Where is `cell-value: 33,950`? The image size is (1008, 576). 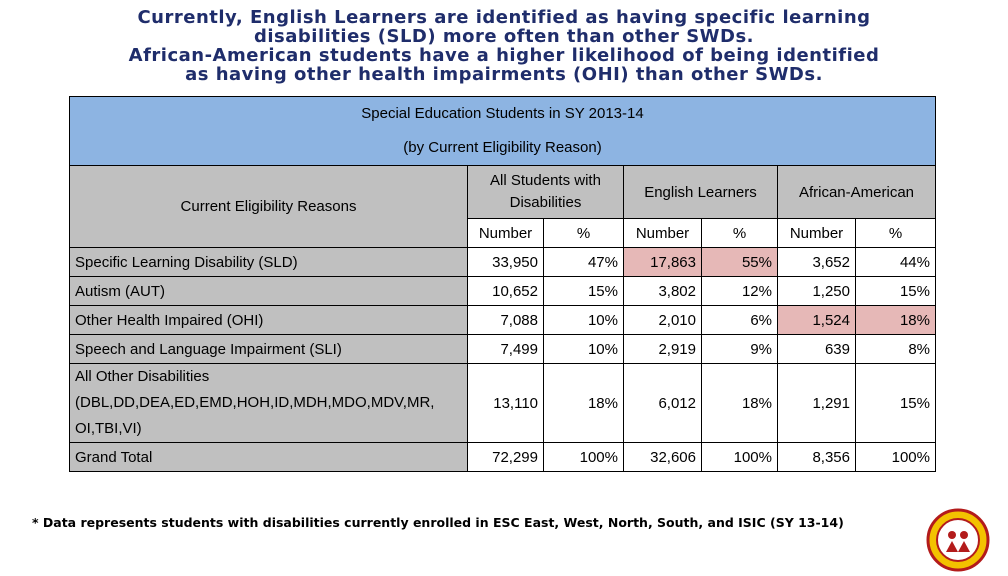
cell-value: 33,950 is located at coordinates (505, 262).